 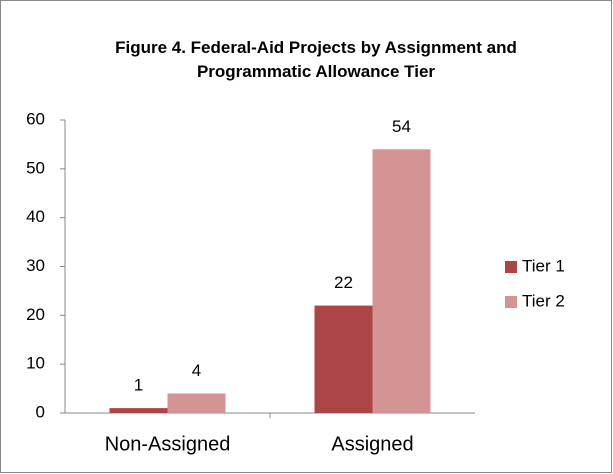 I want to click on y-tick-label: 10, so click(x=35, y=363).